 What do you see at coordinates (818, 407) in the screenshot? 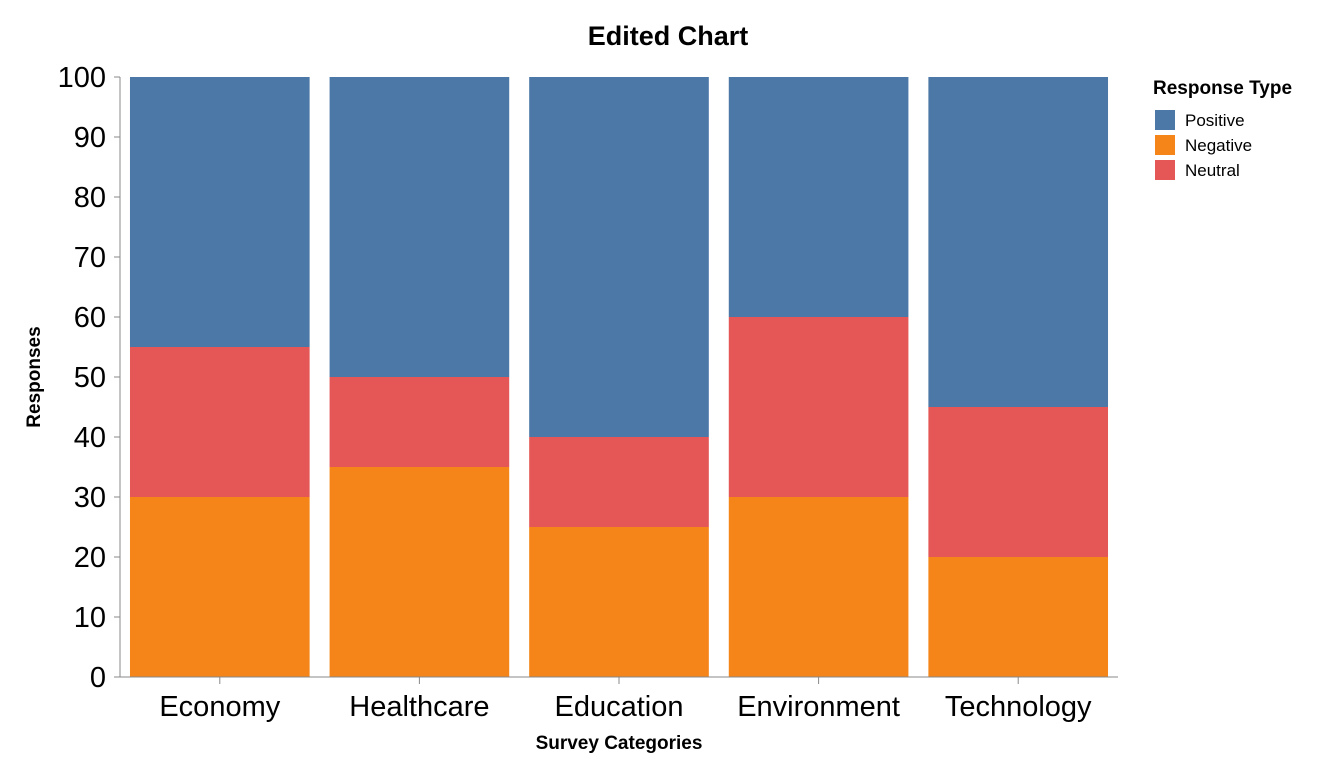
I see `bar-neutral-environment` at bounding box center [818, 407].